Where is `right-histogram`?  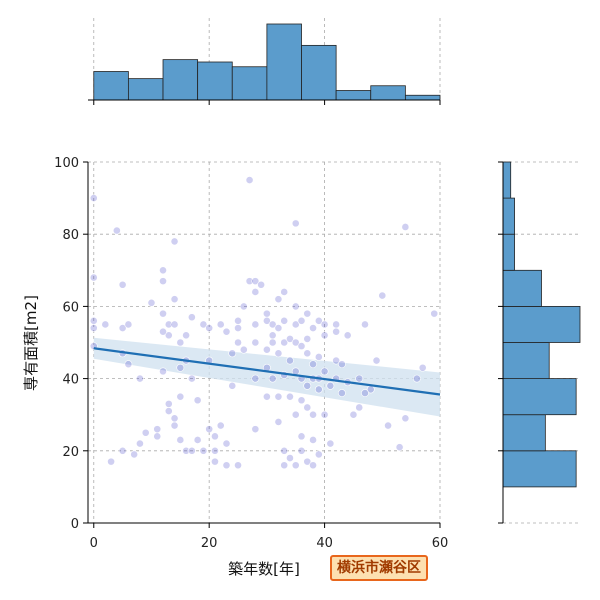
right-histogram is located at coordinates (539, 342).